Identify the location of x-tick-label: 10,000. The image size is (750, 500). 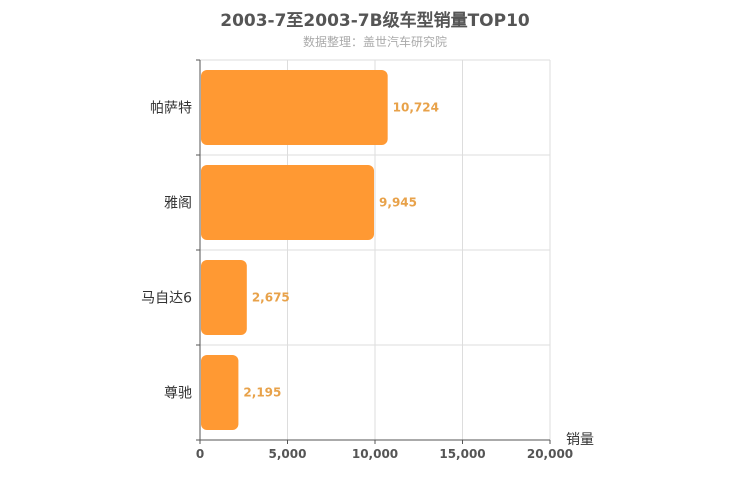
(375, 454).